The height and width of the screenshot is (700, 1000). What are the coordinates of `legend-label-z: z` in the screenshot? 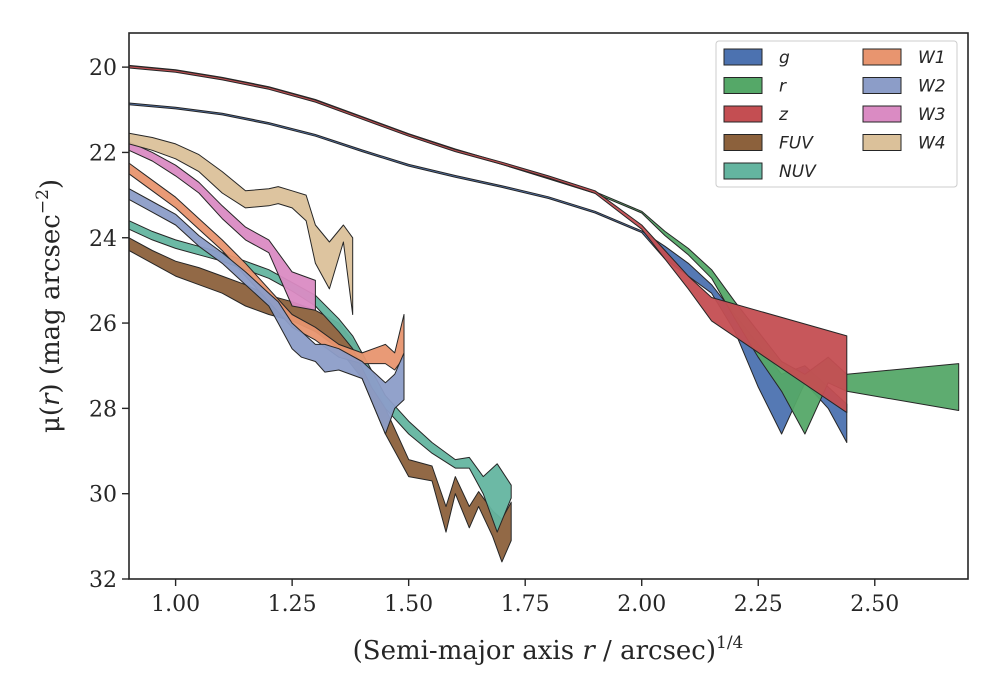 It's located at (783, 115).